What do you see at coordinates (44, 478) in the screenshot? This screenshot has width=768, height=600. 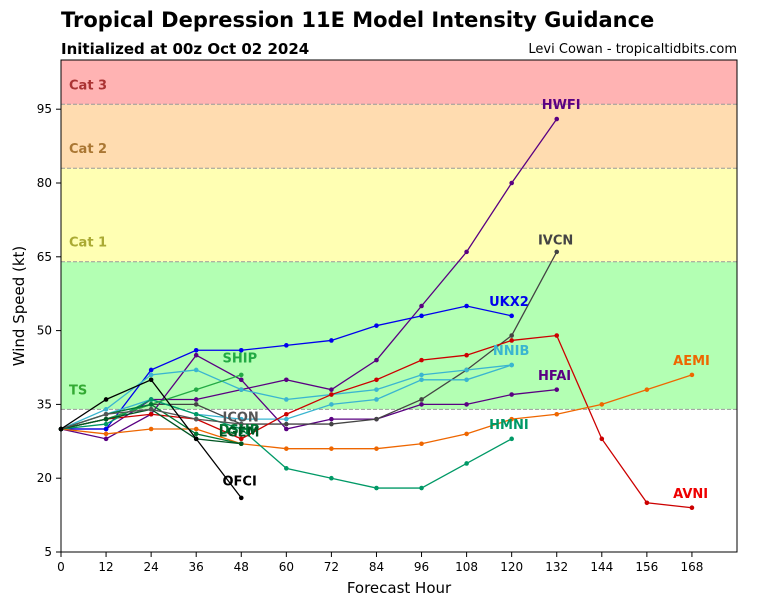 I see `y-tick-label: 20` at bounding box center [44, 478].